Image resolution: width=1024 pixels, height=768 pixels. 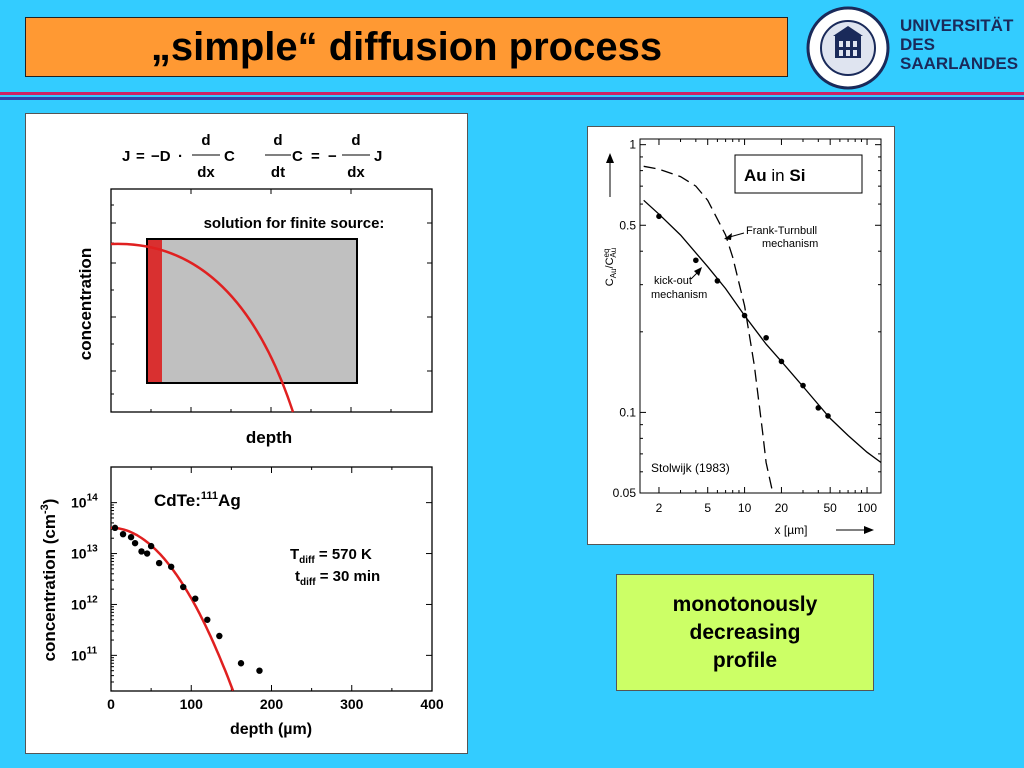 I want to click on cdte-ticks, so click(x=271, y=579).